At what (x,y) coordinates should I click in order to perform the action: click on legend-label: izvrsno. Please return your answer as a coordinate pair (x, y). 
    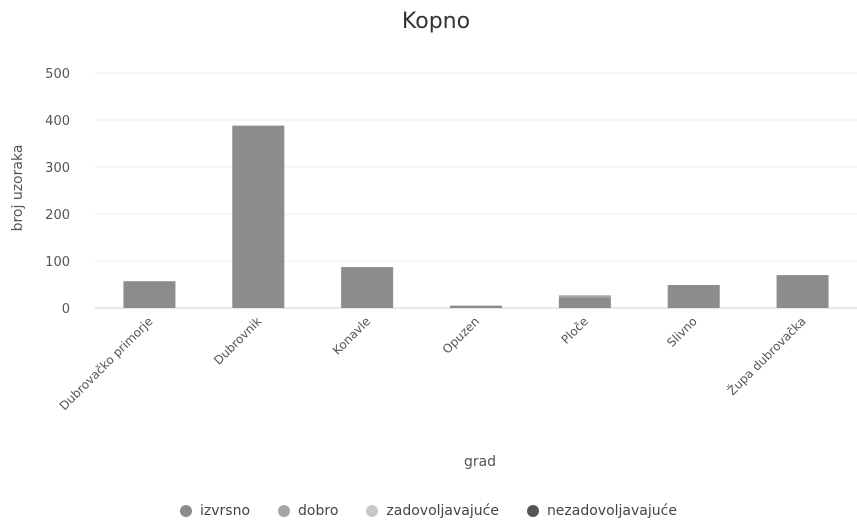
    Looking at the image, I should click on (225, 511).